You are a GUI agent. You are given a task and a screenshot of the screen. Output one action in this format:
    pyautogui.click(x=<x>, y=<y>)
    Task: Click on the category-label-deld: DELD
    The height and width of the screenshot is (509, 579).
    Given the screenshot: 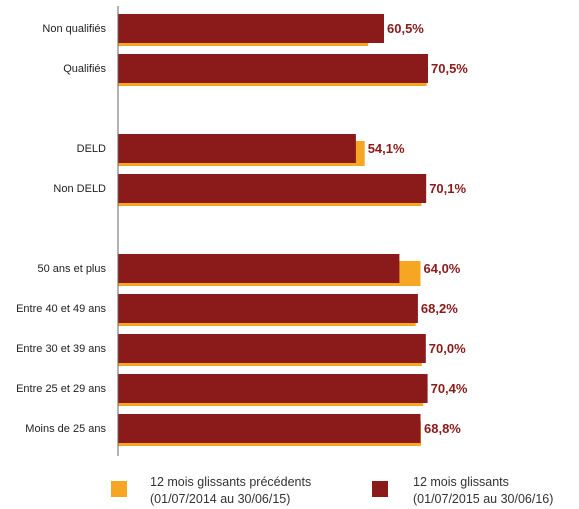 What is the action you would take?
    pyautogui.click(x=91, y=149)
    